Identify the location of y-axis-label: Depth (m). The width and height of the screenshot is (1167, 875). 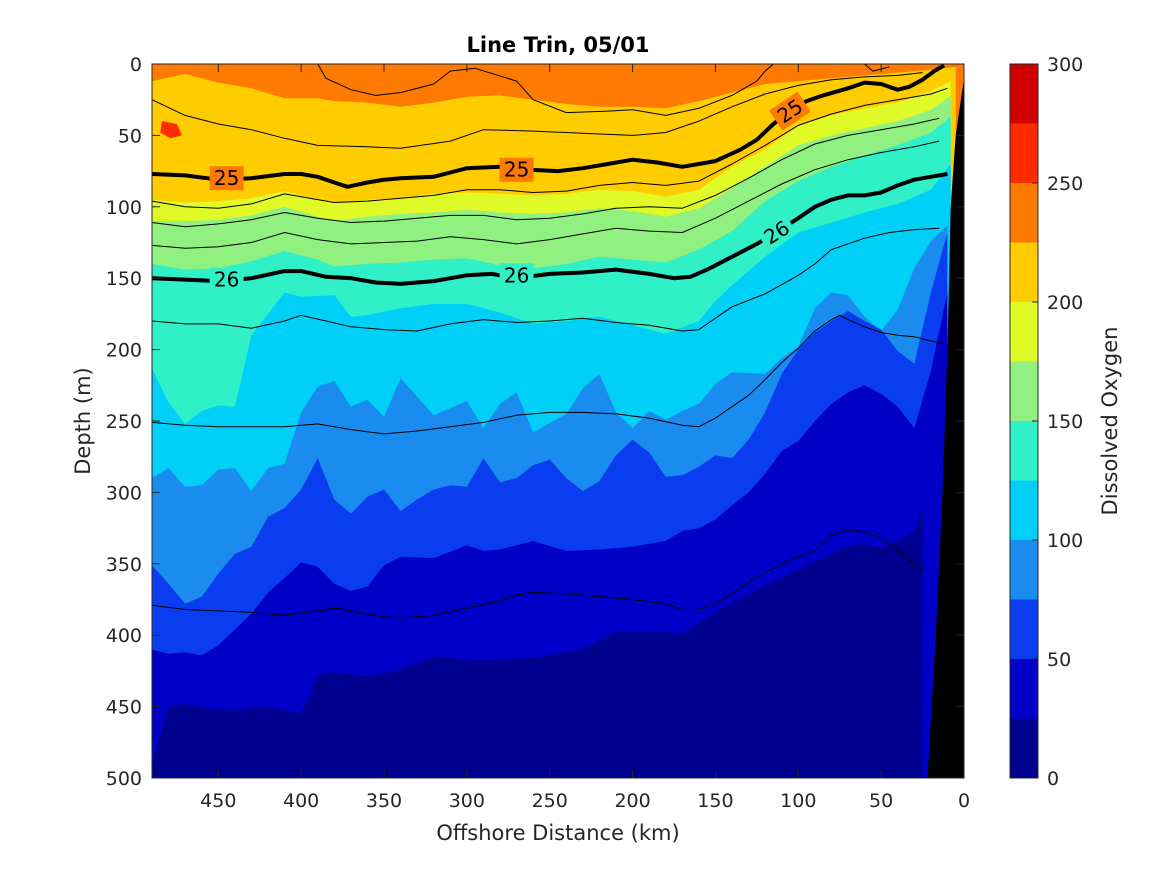
(83, 420).